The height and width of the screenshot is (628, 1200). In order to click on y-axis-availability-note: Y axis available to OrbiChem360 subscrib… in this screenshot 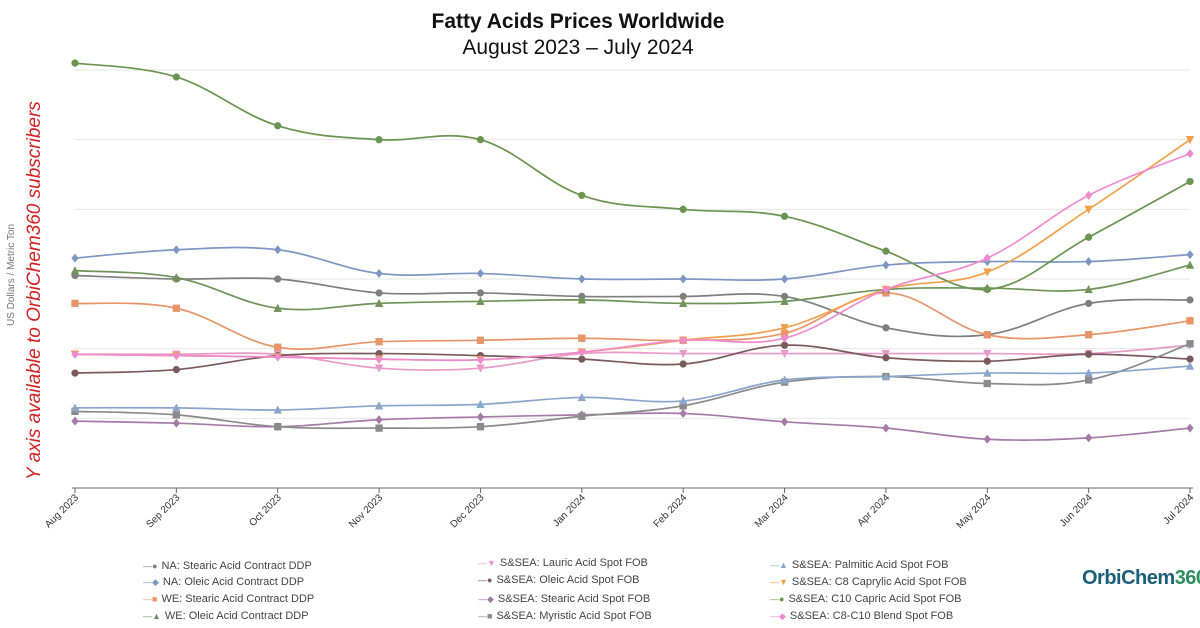, I will do `click(34, 290)`.